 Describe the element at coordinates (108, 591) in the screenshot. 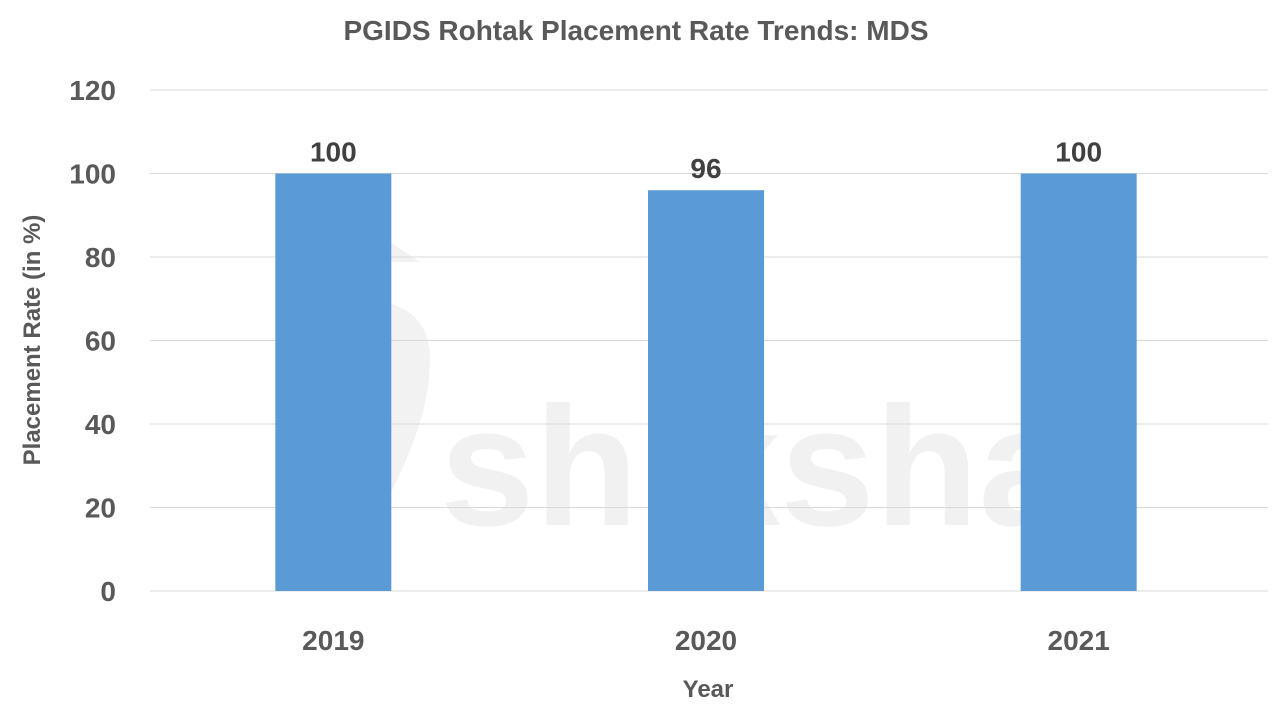

I see `y-tick-label: 0` at that location.